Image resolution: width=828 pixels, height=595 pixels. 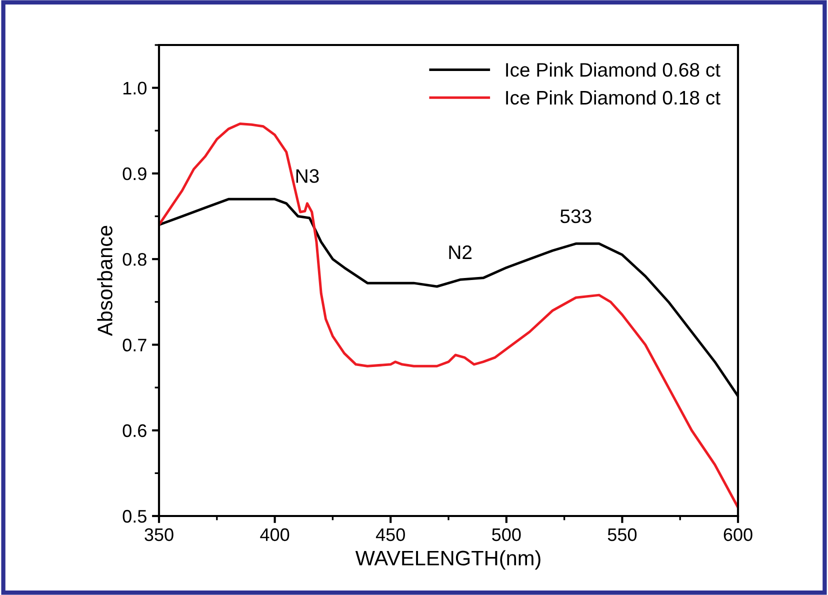 I want to click on x-tick-label: 350, so click(x=159, y=535).